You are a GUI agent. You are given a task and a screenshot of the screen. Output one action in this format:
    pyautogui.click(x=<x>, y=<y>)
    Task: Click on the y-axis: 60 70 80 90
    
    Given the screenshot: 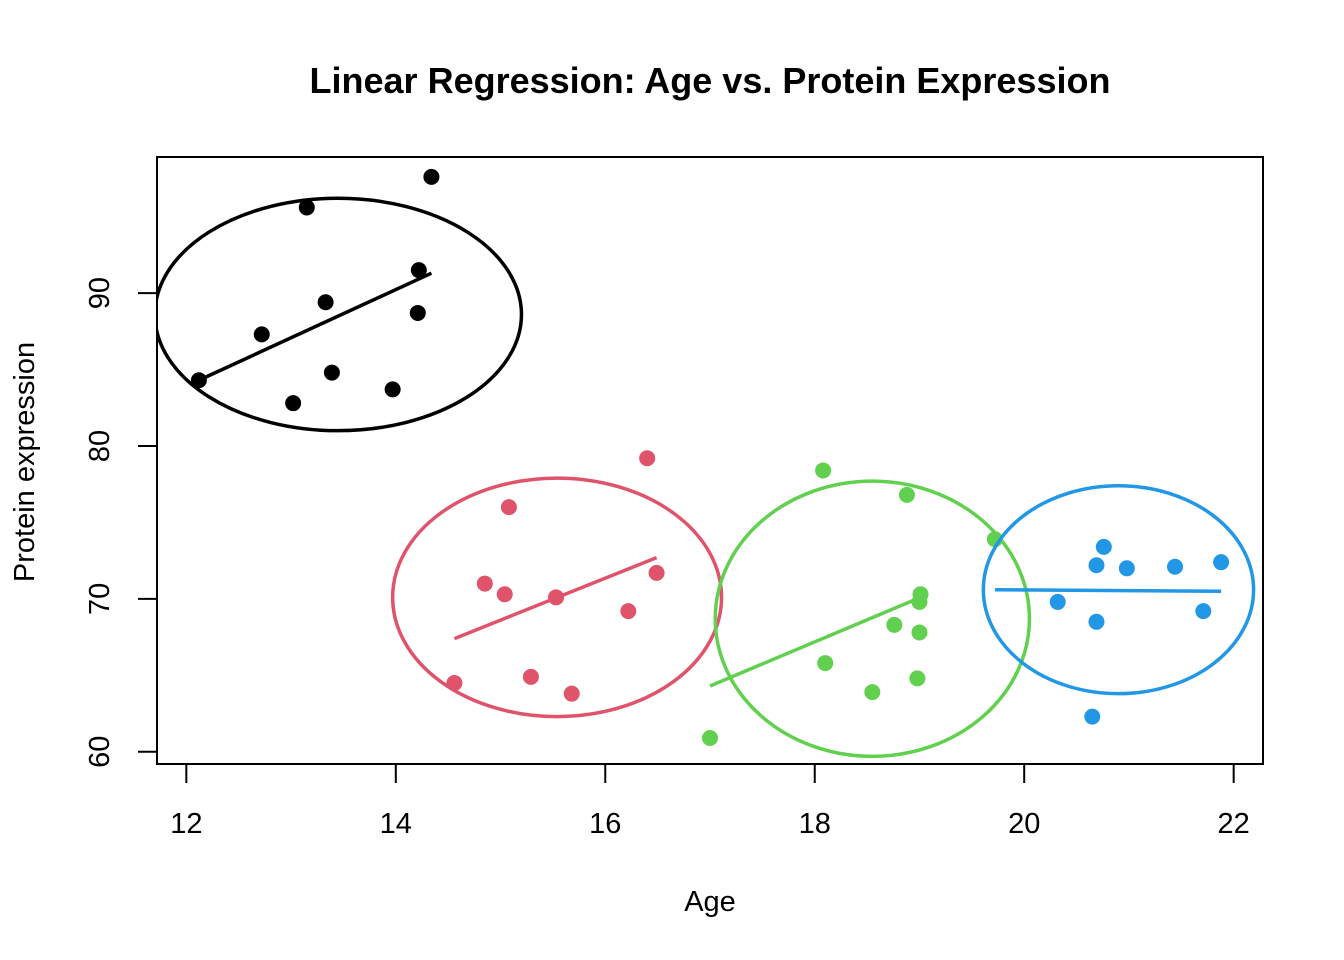 What is the action you would take?
    pyautogui.click(x=121, y=522)
    